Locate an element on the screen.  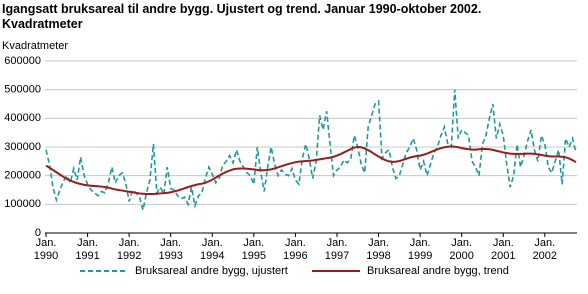
x-tick-label: Jan. 2002 is located at coordinates (545, 249).